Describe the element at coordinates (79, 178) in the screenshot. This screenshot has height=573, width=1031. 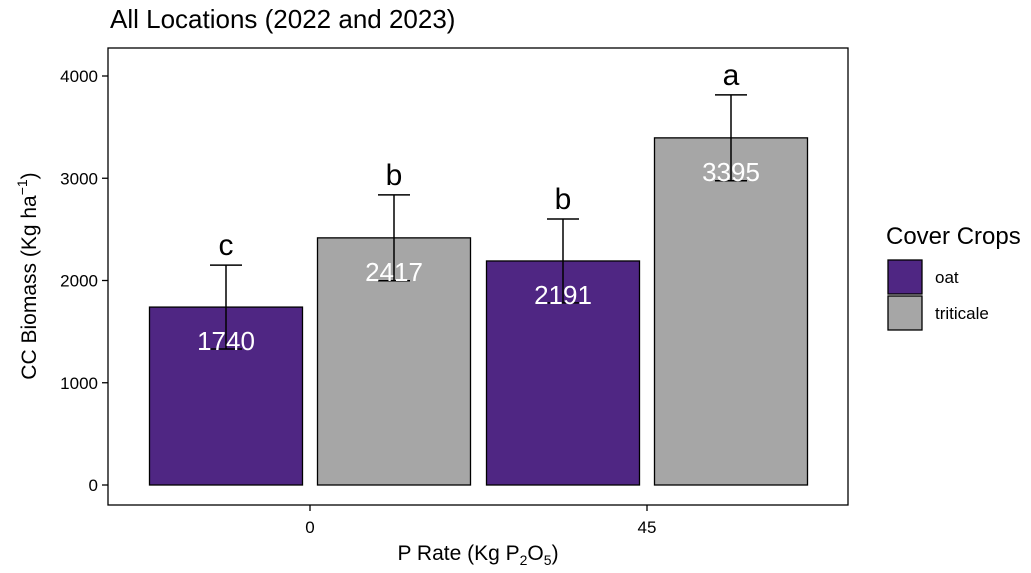
I see `y-tick-label: 3000` at that location.